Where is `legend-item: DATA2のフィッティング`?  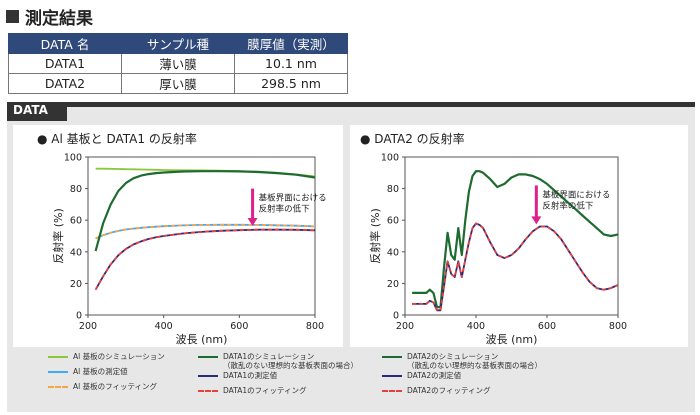 legend-item: DATA2のフィッティング is located at coordinates (436, 390).